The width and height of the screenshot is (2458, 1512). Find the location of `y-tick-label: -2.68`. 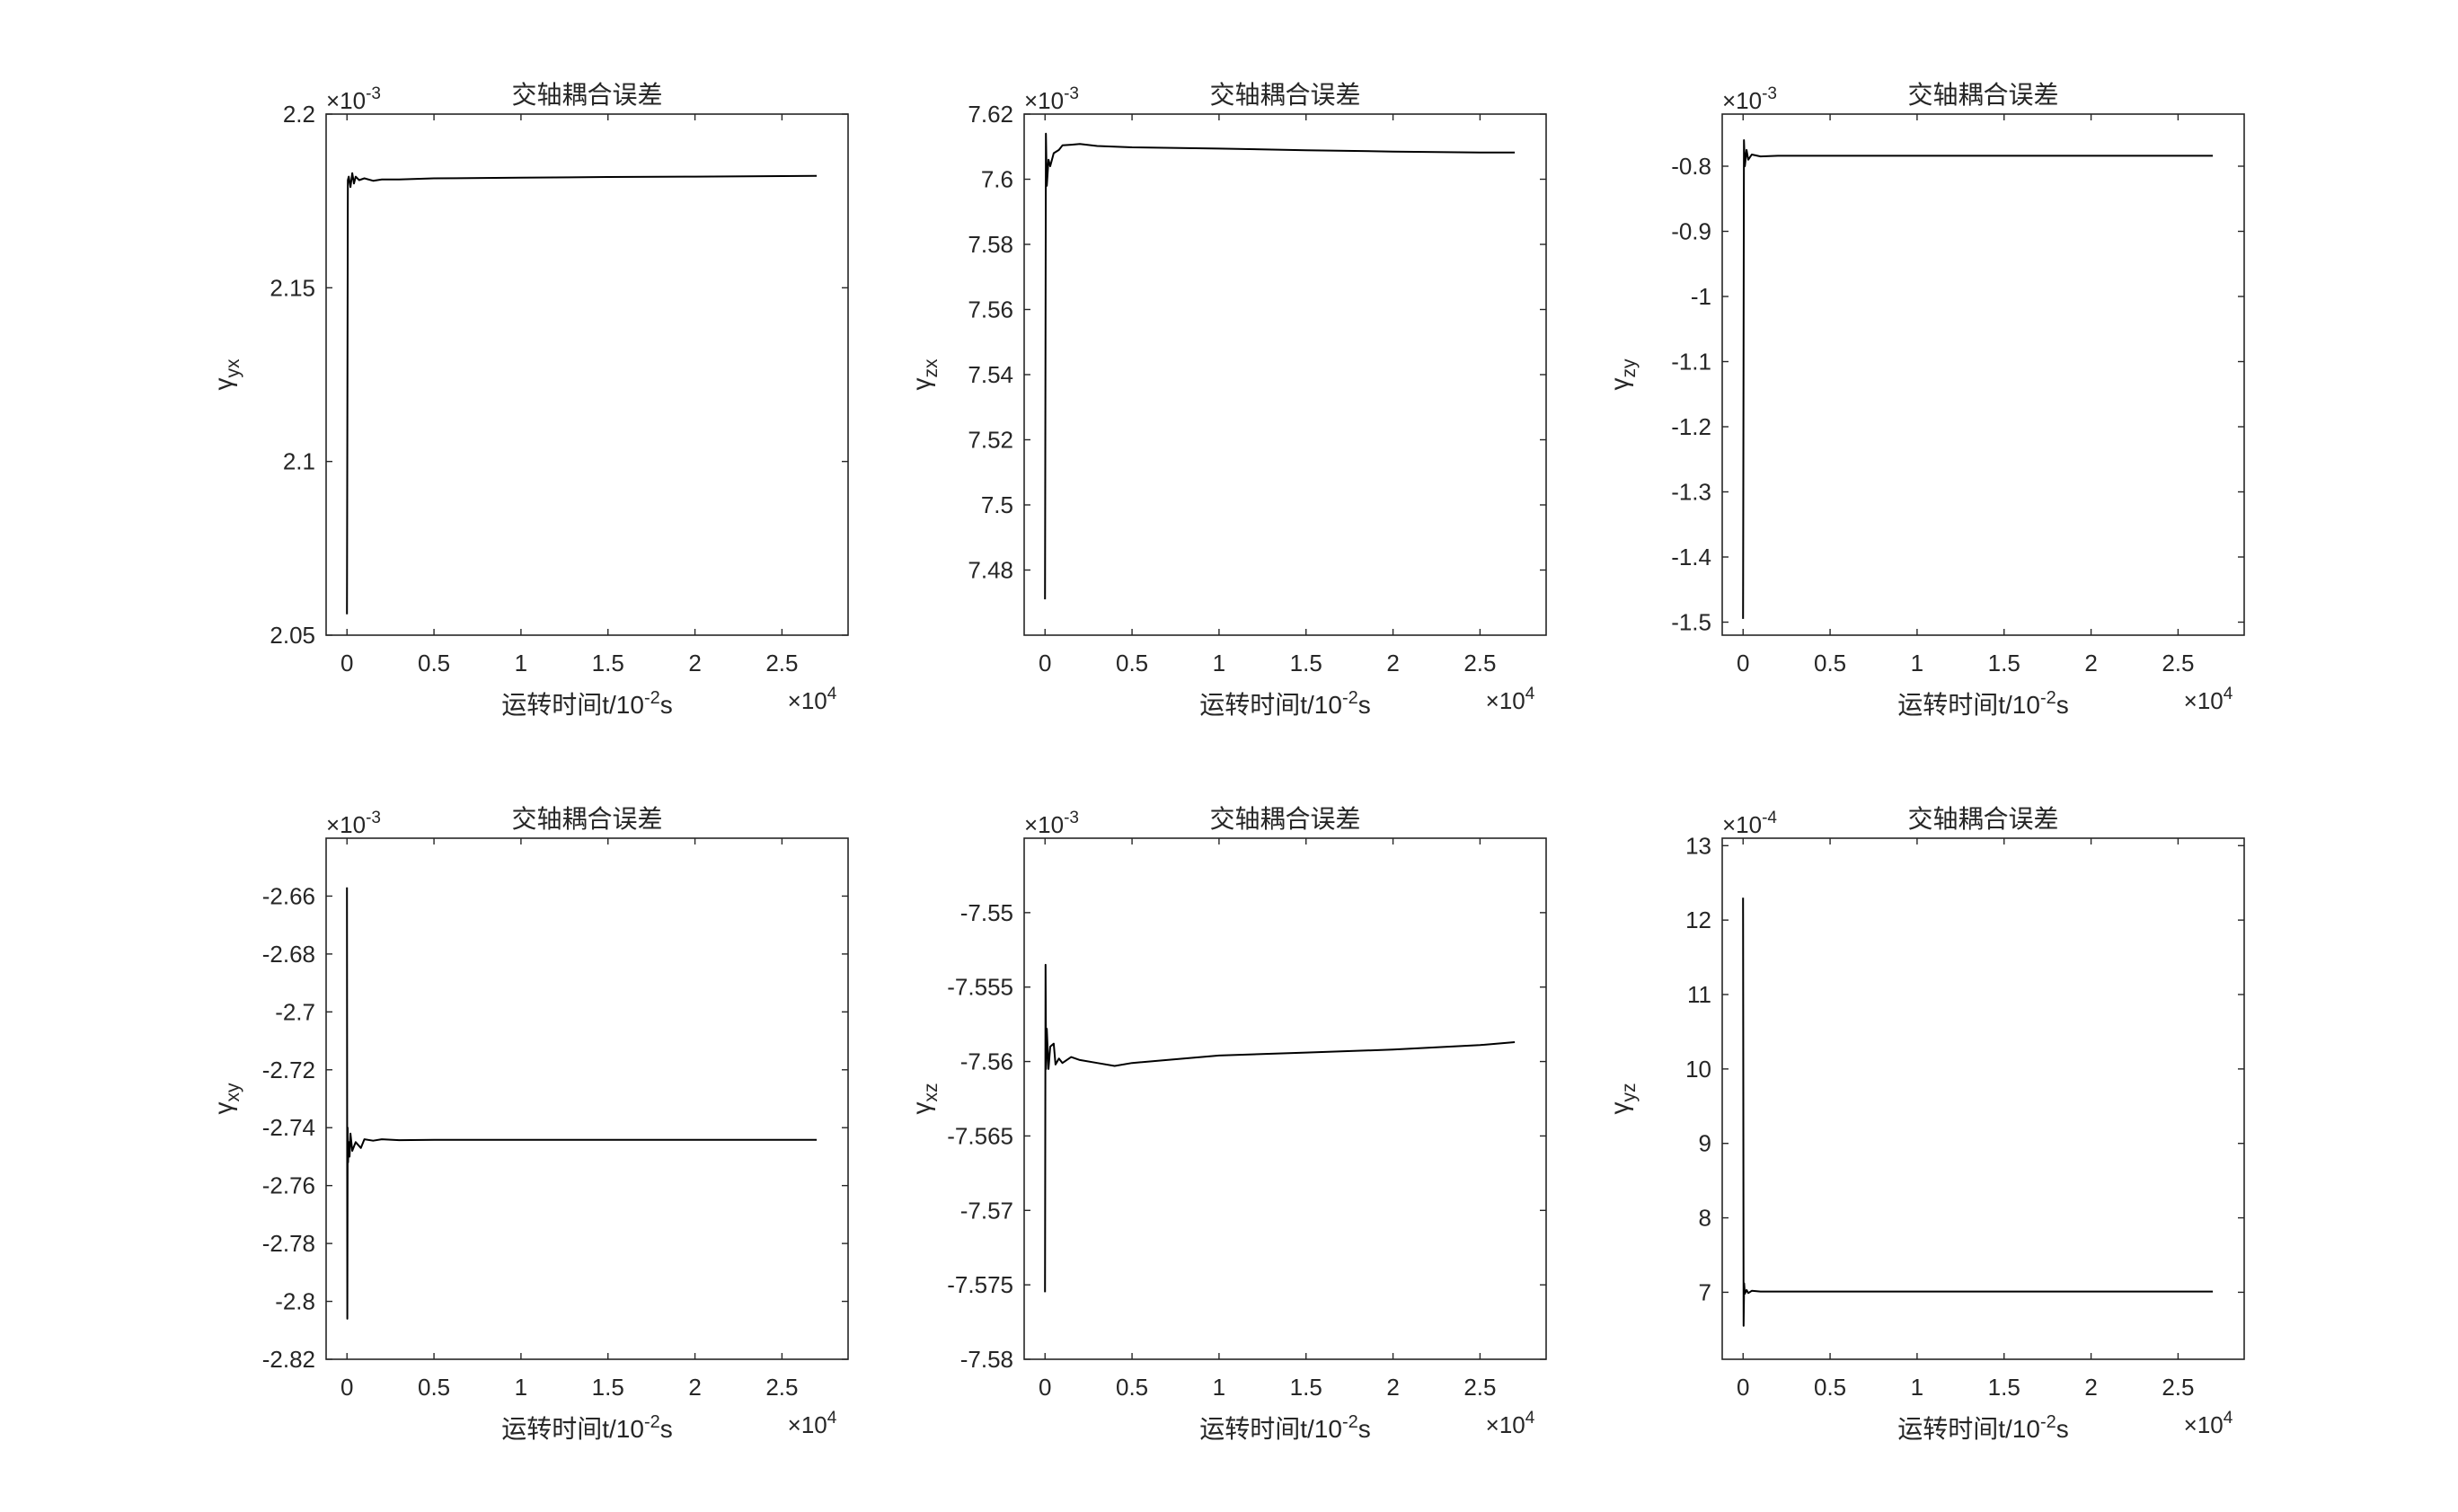

y-tick-label: -2.68 is located at coordinates (288, 955).